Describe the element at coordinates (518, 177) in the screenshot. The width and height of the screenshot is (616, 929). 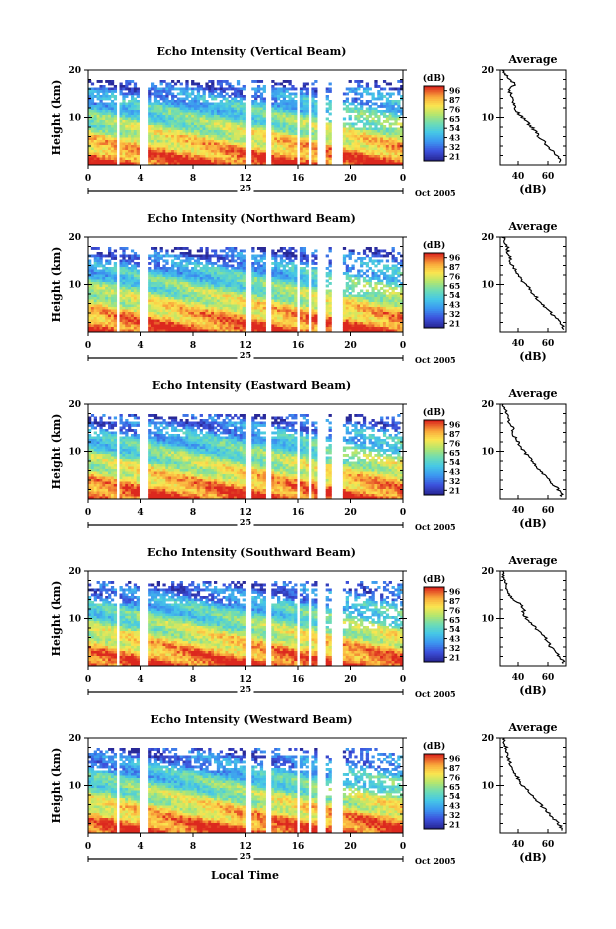
I see `avg-x-tick-label: 40` at that location.